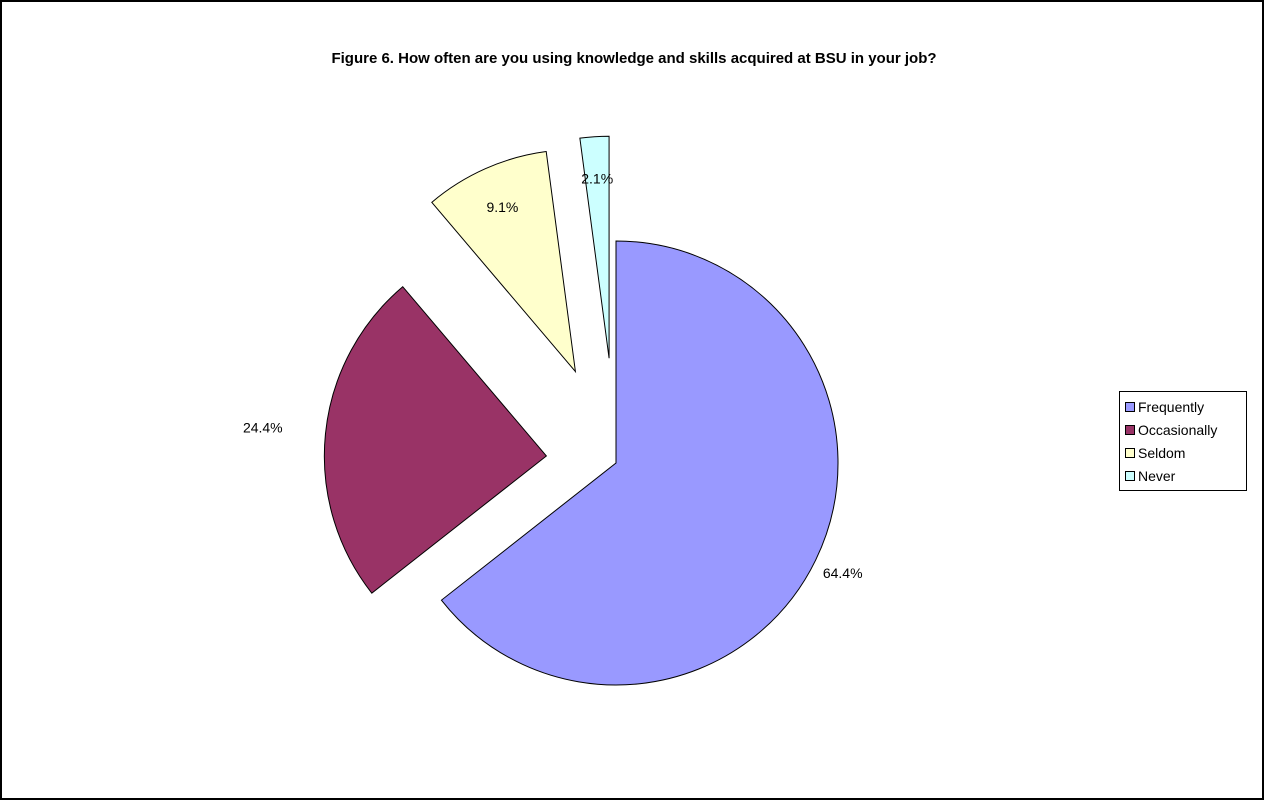 The image size is (1264, 800). I want to click on legend-swatch-frequently, so click(1130, 406).